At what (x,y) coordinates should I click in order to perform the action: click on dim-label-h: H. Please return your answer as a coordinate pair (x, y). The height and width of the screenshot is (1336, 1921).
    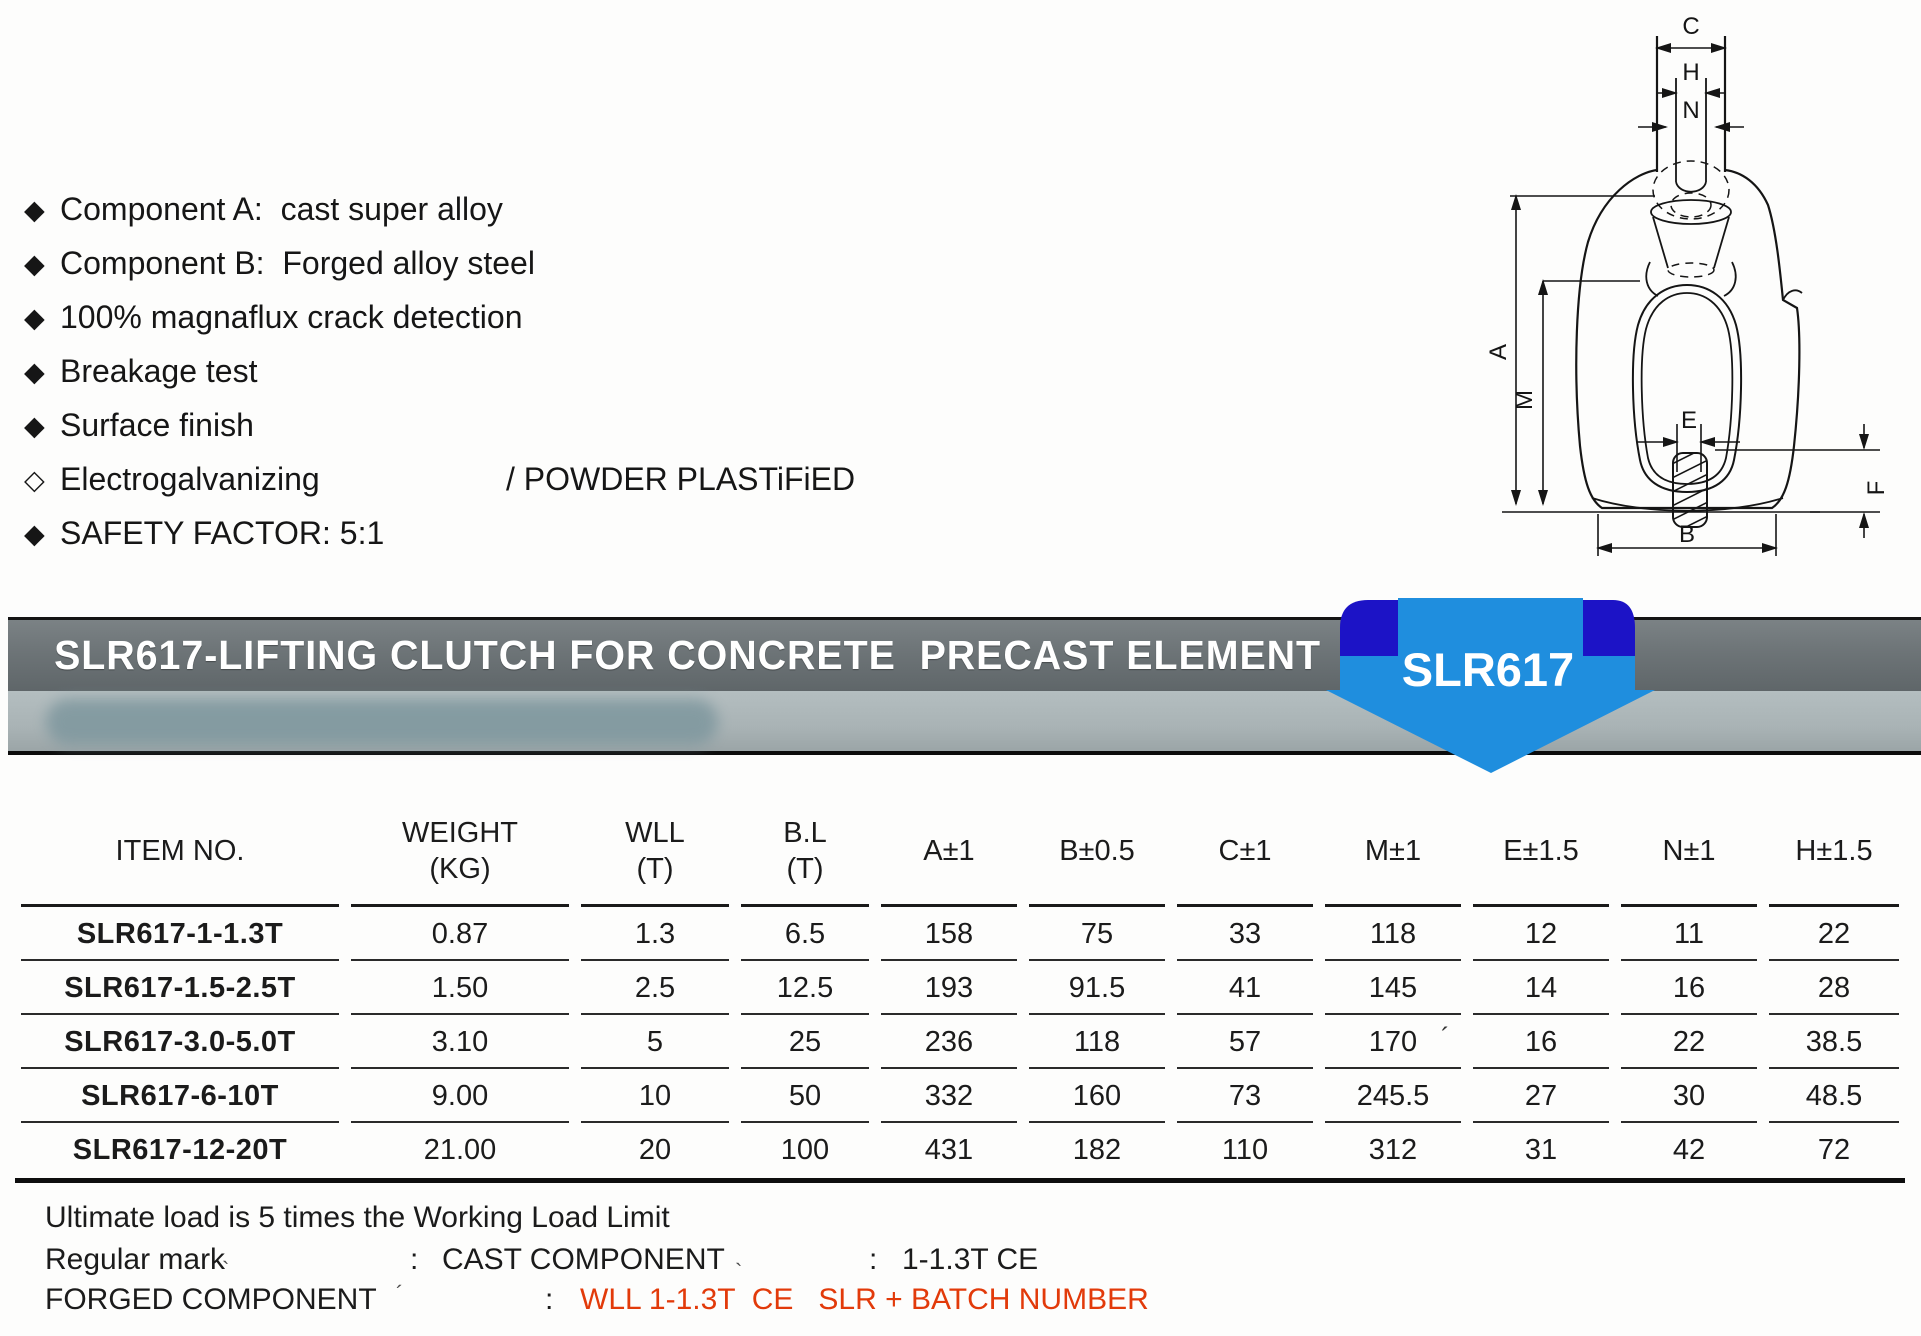
    Looking at the image, I should click on (1690, 72).